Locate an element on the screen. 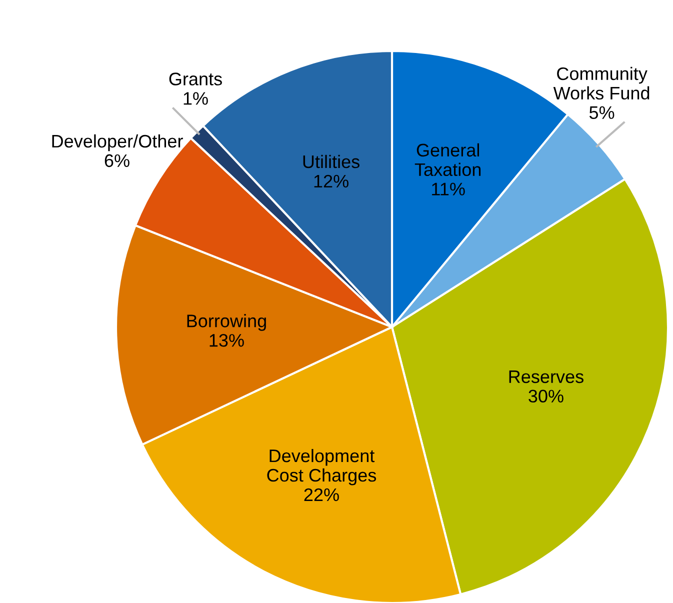  slice-label: Developer/Other is located at coordinates (117, 143).